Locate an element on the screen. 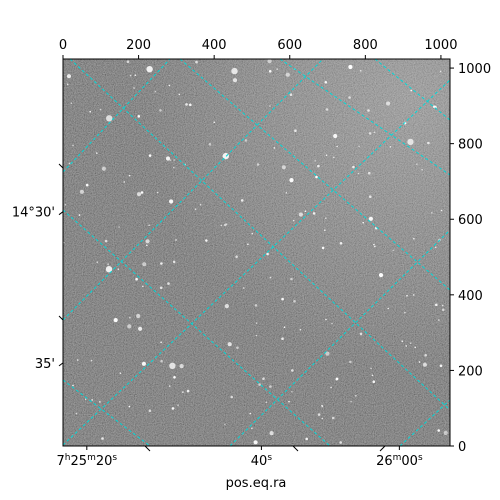  left-tick-label: 35' is located at coordinates (45, 364).